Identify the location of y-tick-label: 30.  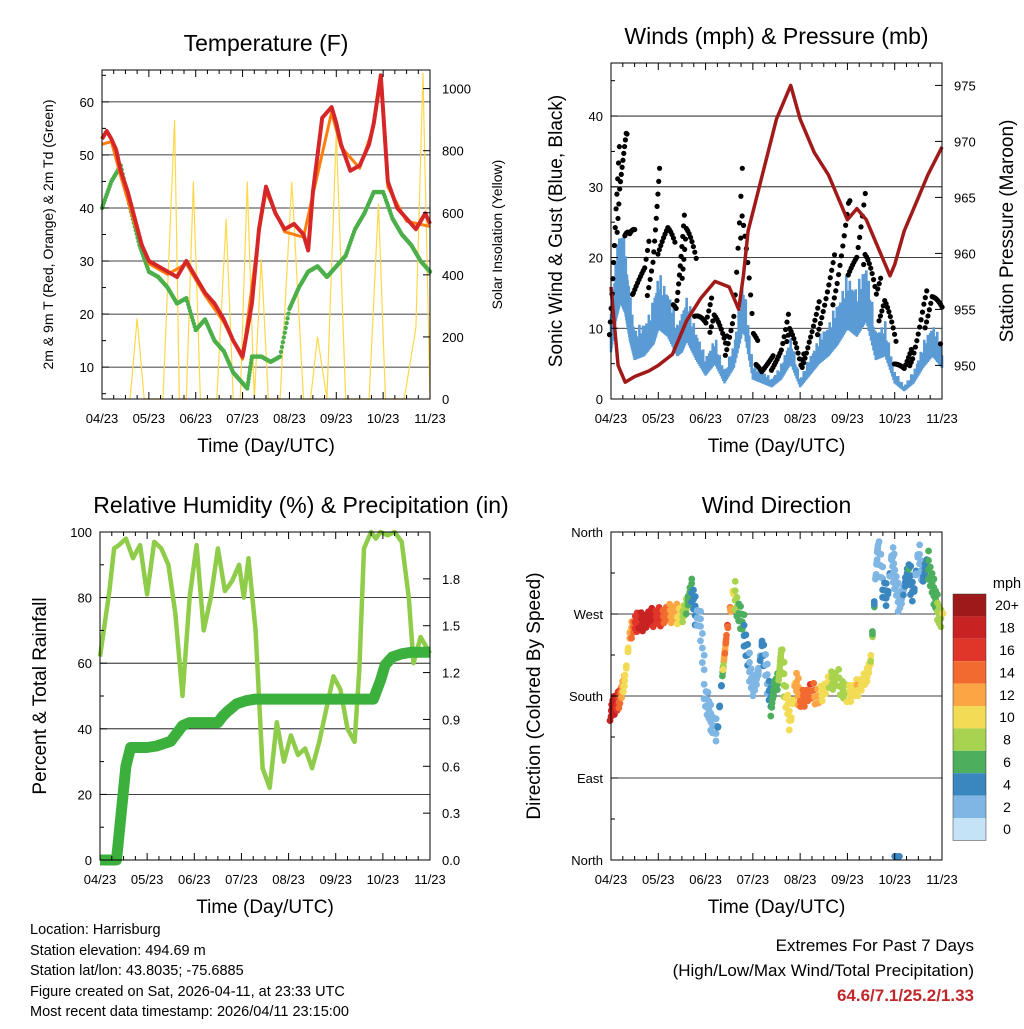
(87, 261).